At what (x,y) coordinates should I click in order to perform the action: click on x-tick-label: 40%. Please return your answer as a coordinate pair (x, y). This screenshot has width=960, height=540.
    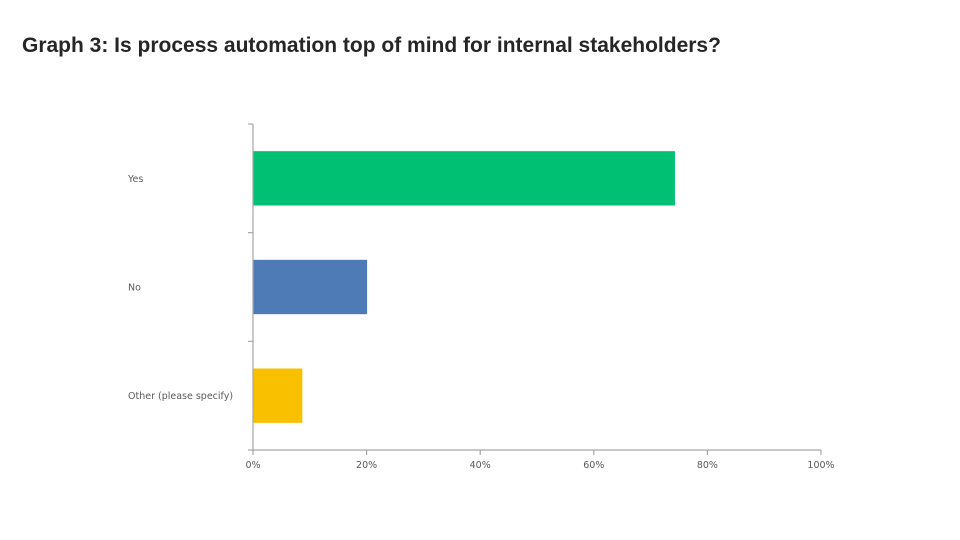
    Looking at the image, I should click on (480, 465).